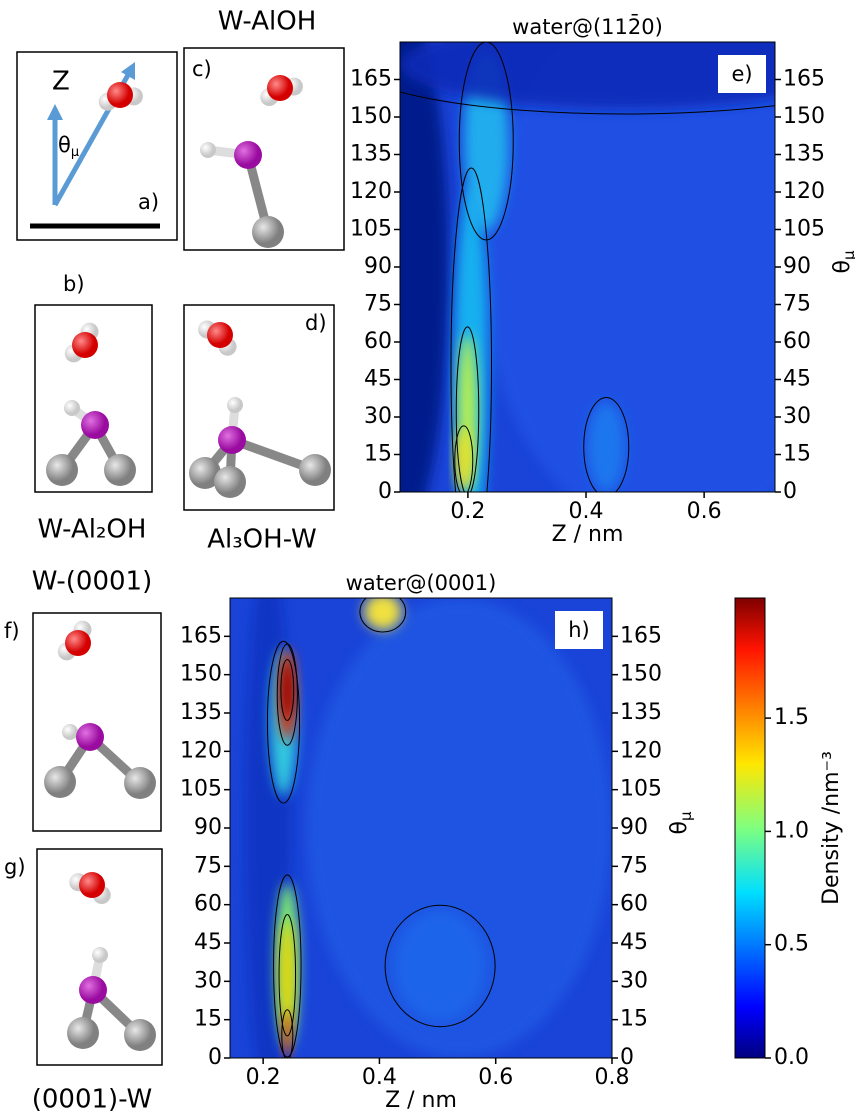 The image size is (855, 1116). I want to click on y2-tick-label: 165, so click(804, 79).